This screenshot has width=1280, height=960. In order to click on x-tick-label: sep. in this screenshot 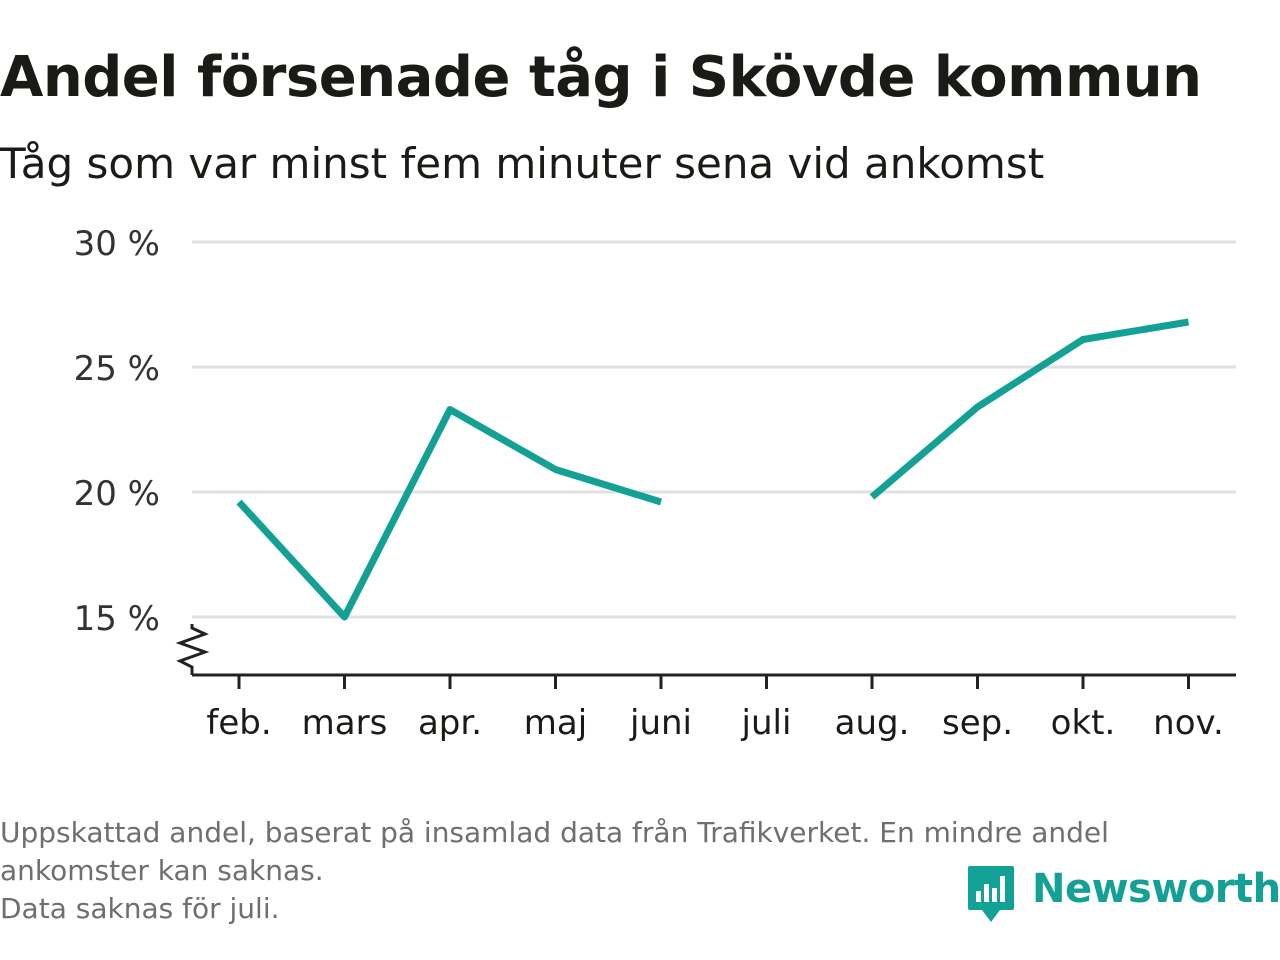, I will do `click(977, 723)`.